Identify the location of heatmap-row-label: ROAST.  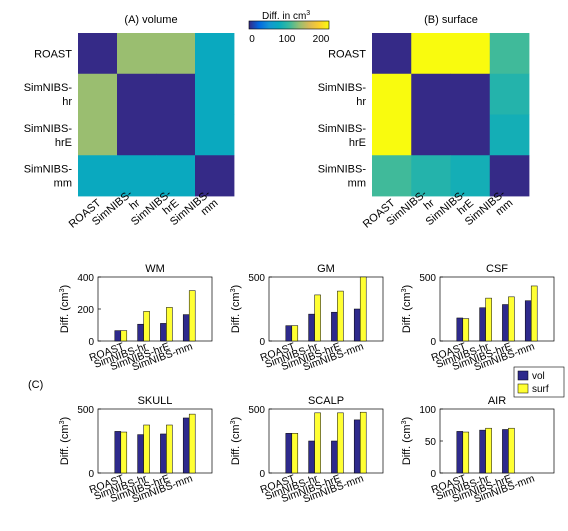
(347, 54).